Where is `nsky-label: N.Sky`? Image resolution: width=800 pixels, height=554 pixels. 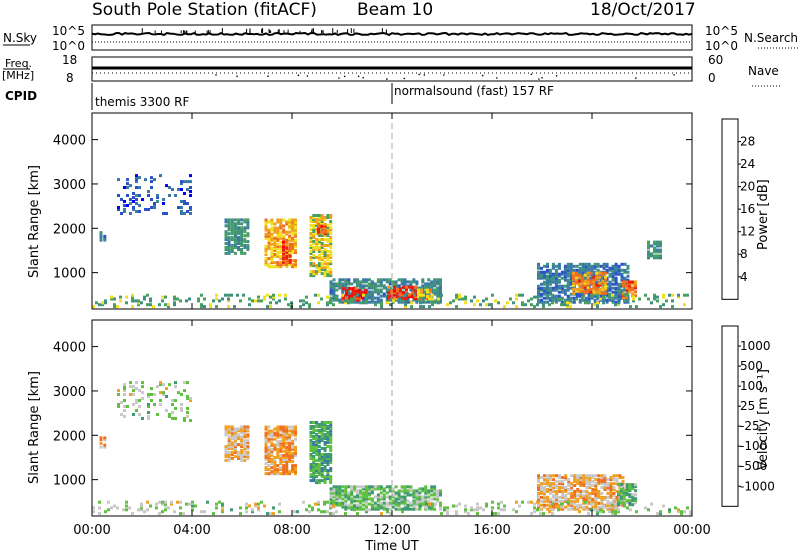
nsky-label: N.Sky is located at coordinates (20, 38).